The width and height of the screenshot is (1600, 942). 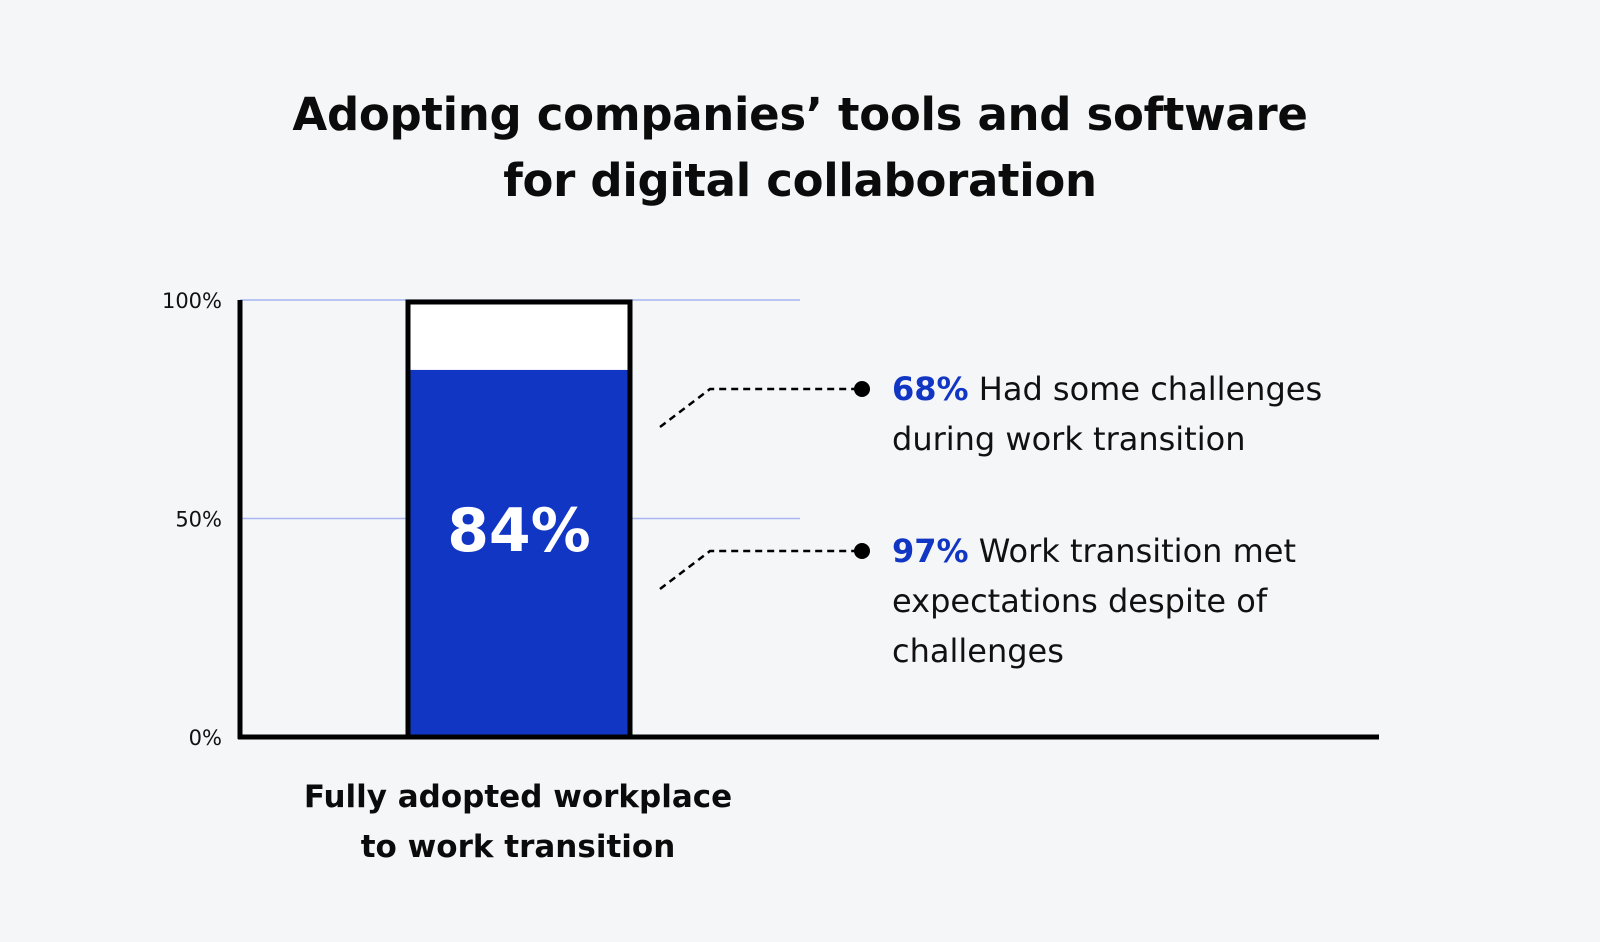 What do you see at coordinates (800, 180) in the screenshot?
I see `chart-title-line-2: for digital collaboration` at bounding box center [800, 180].